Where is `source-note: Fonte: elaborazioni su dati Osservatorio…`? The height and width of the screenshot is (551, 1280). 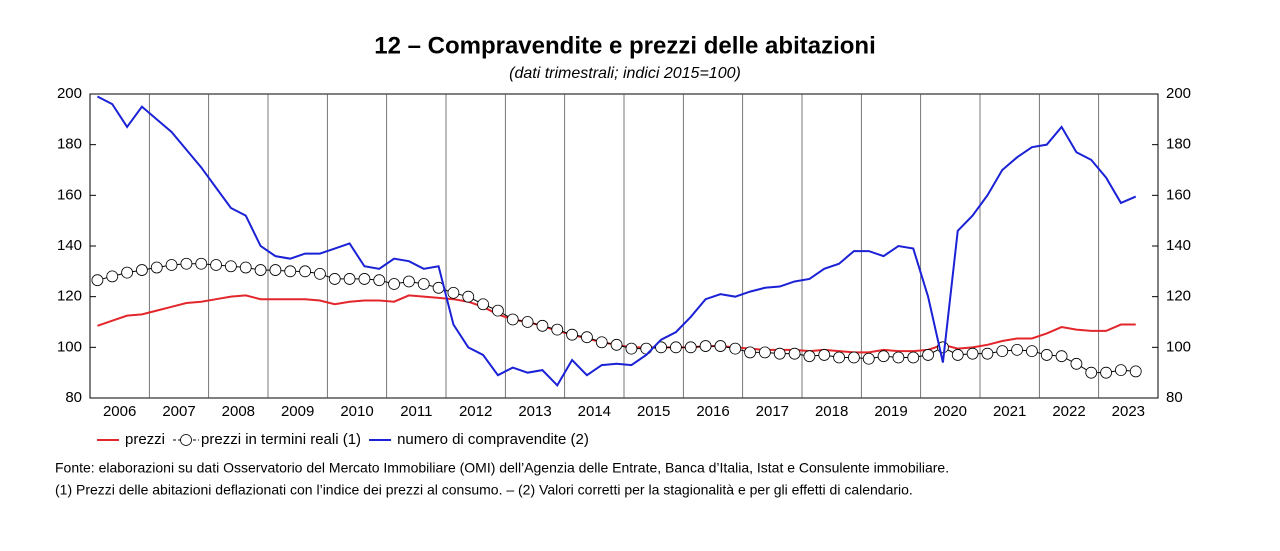 source-note: Fonte: elaborazioni su dati Osservatorio… is located at coordinates (502, 468).